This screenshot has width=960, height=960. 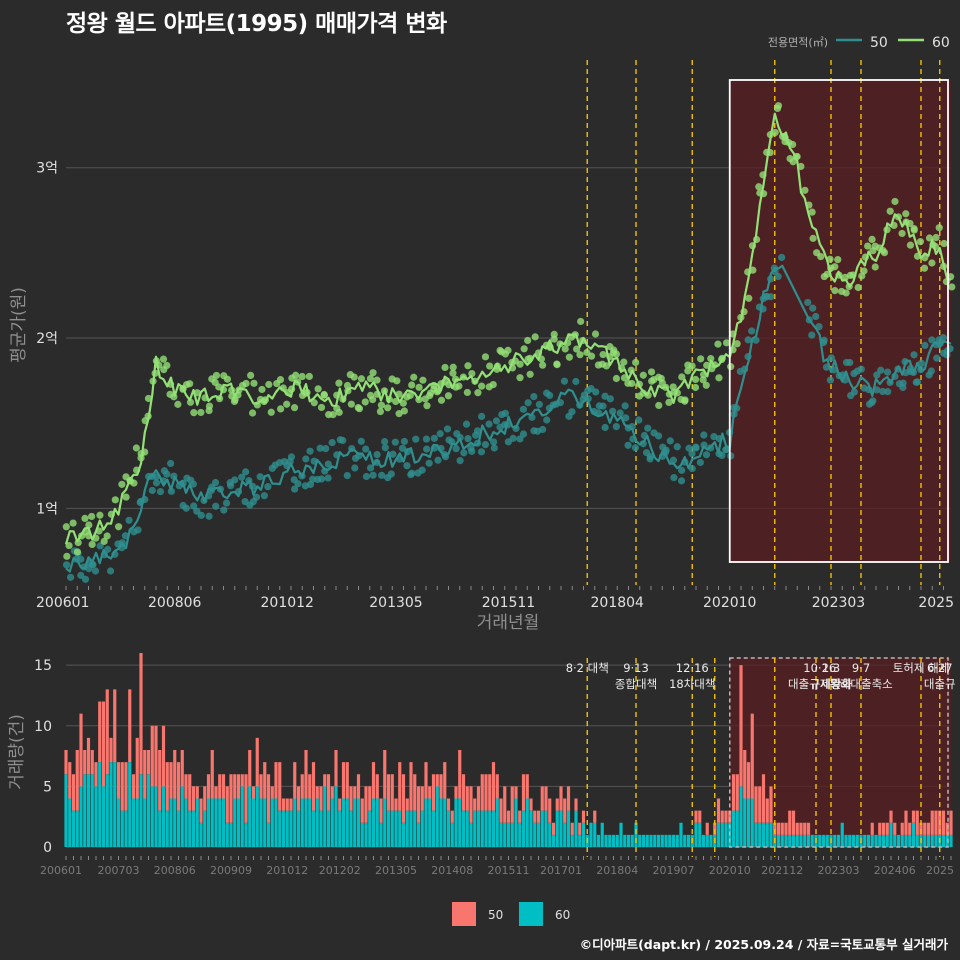 What do you see at coordinates (175, 870) in the screenshot?
I see `volume-x-tick-label: 200806` at bounding box center [175, 870].